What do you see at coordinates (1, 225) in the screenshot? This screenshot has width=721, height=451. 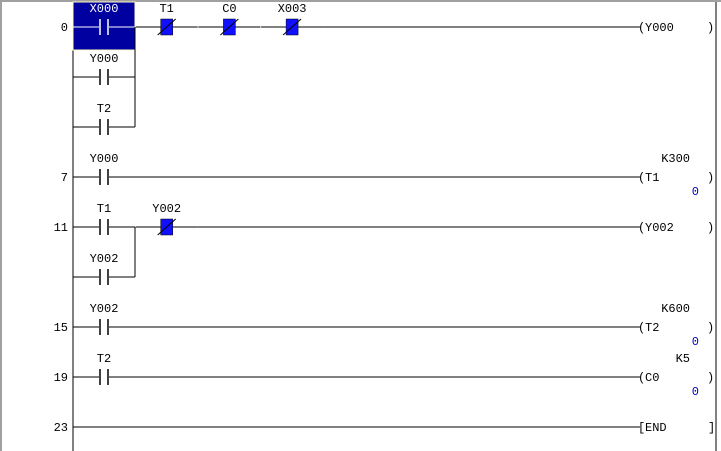 I see `window-left-border` at bounding box center [1, 225].